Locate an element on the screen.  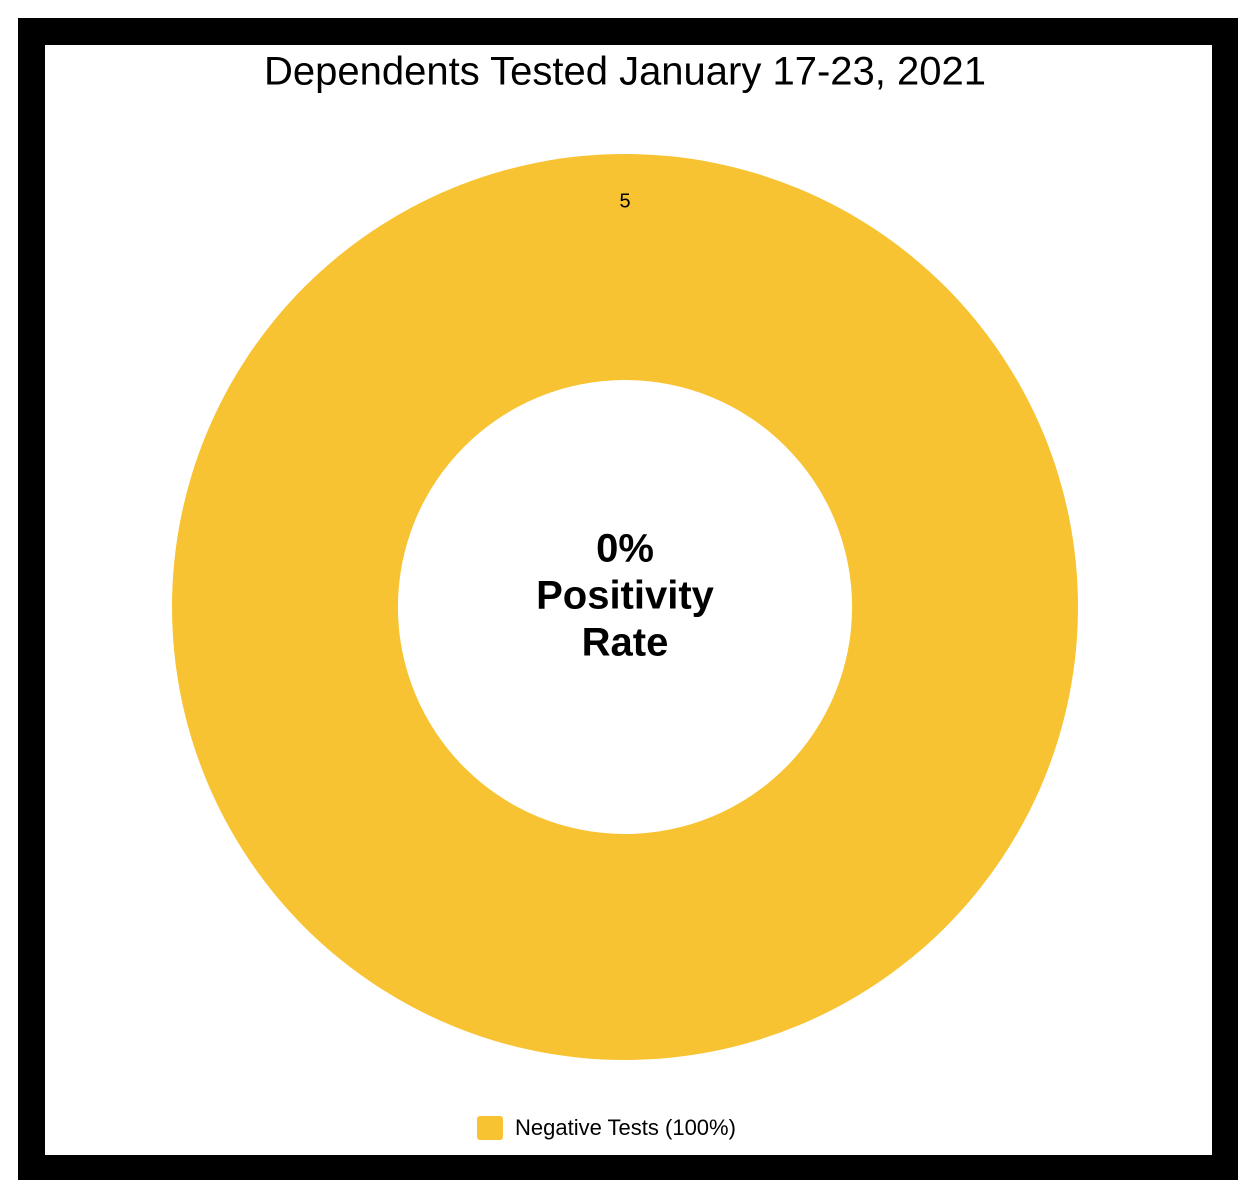
legend-swatch is located at coordinates (490, 1128).